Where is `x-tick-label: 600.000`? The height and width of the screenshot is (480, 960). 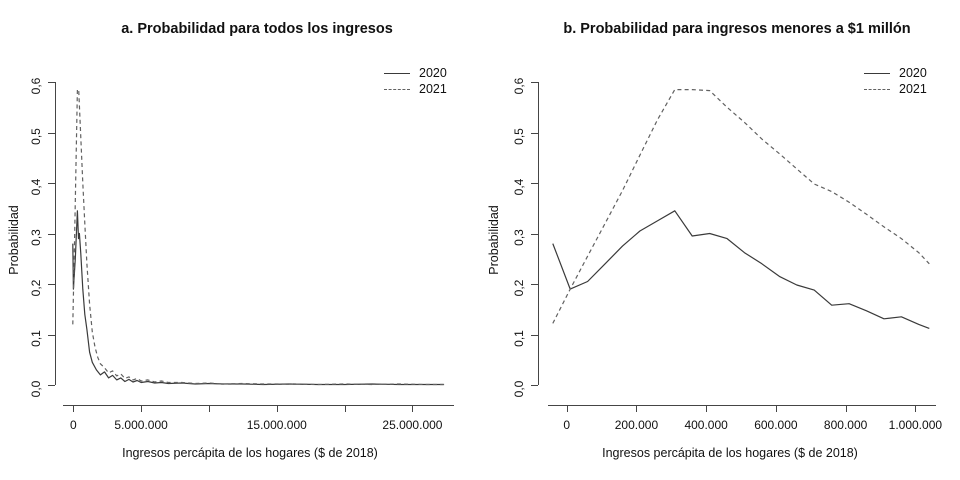 x-tick-label: 600.000 is located at coordinates (776, 425).